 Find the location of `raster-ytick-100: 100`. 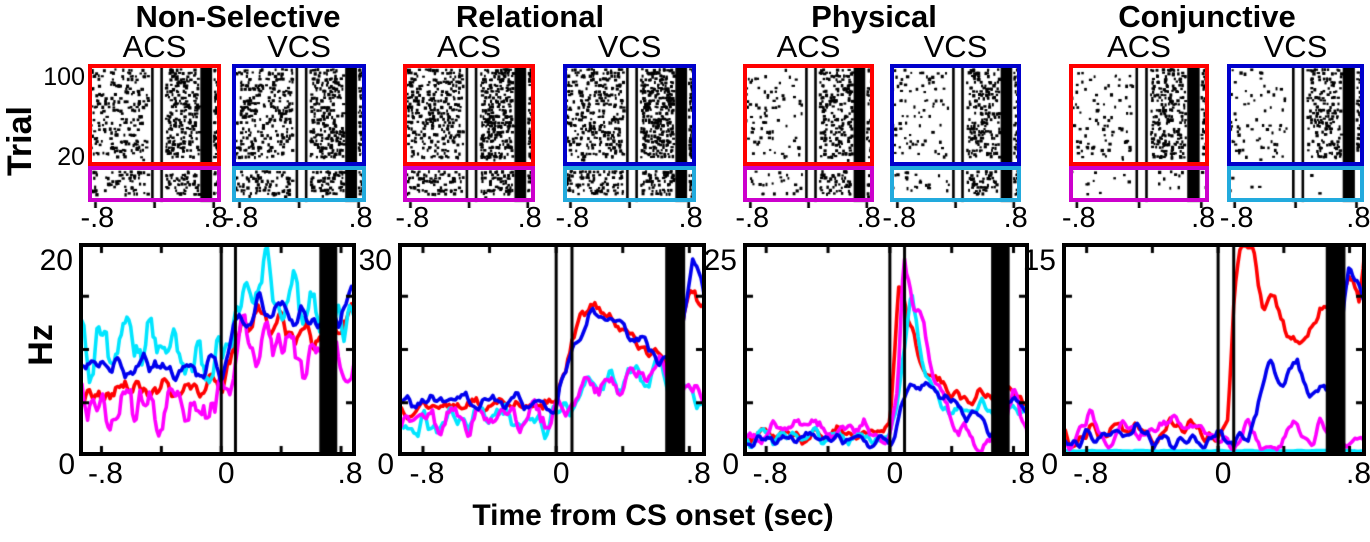

raster-ytick-100: 100 is located at coordinates (64, 77).